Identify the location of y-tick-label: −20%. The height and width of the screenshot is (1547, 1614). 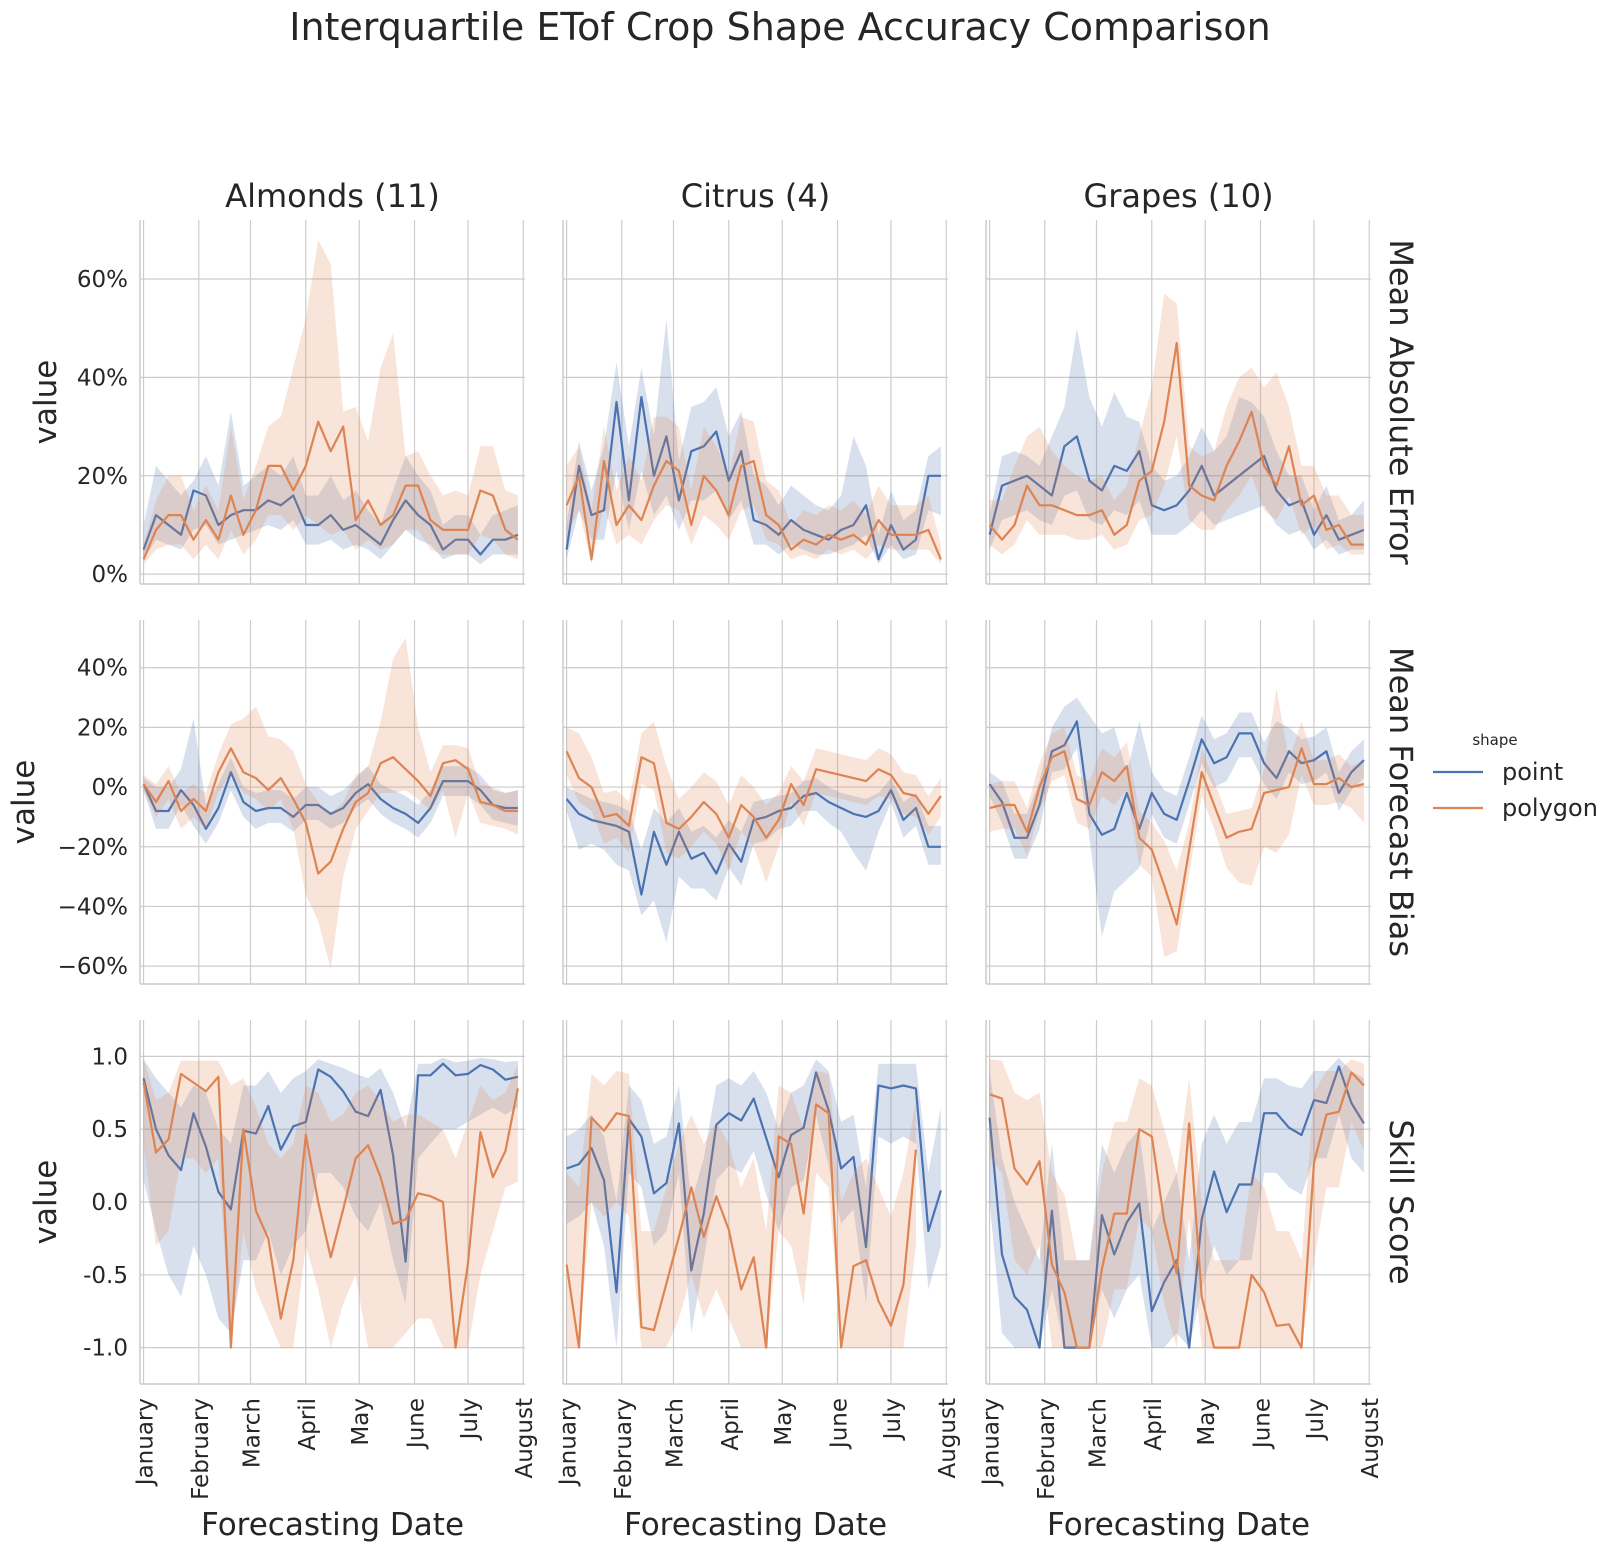
(93, 848).